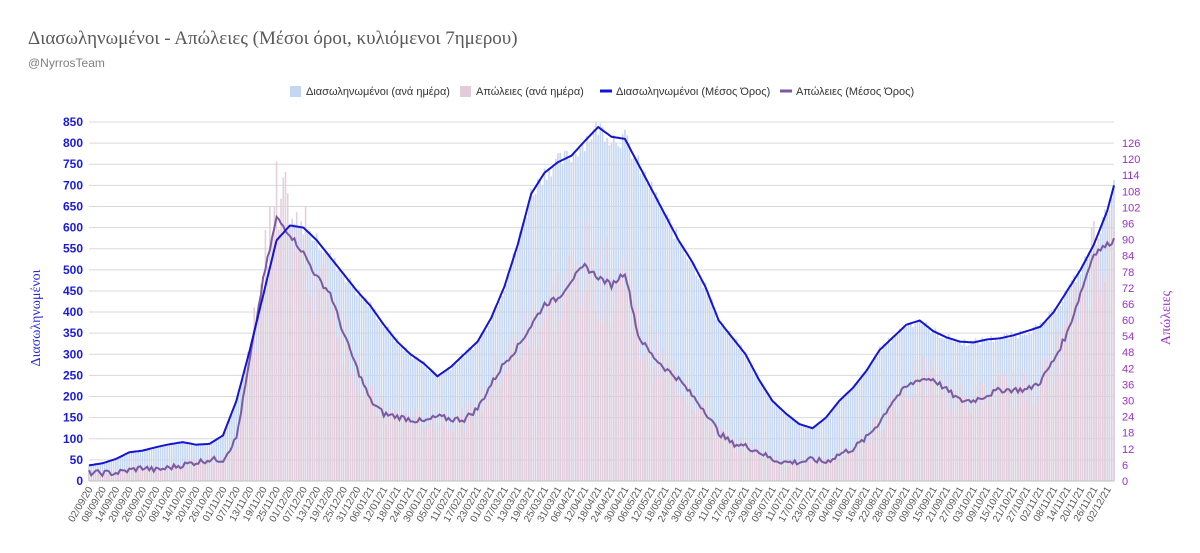  I want to click on legend-item: Διασωληνωμένοι (ανά ημέρα), so click(370, 92).